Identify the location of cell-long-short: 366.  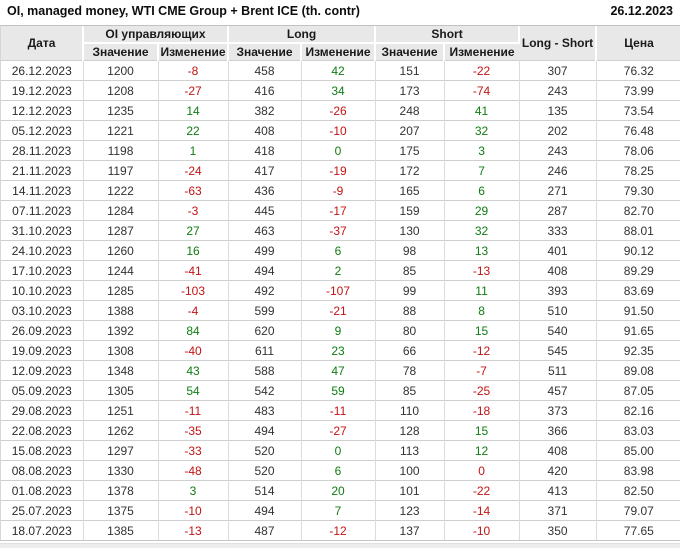
(558, 430).